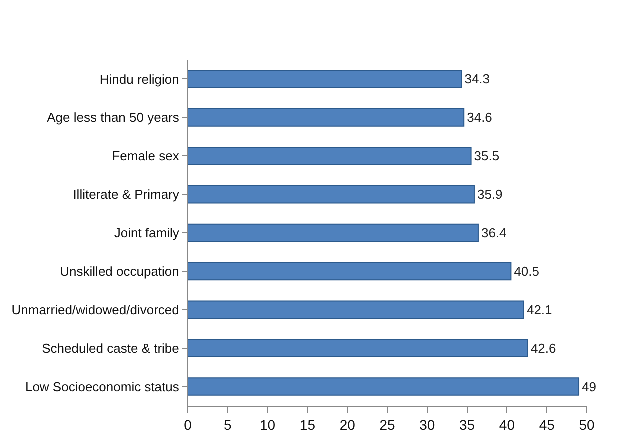 This screenshot has width=627, height=446. I want to click on data-label: 35.9, so click(490, 194).